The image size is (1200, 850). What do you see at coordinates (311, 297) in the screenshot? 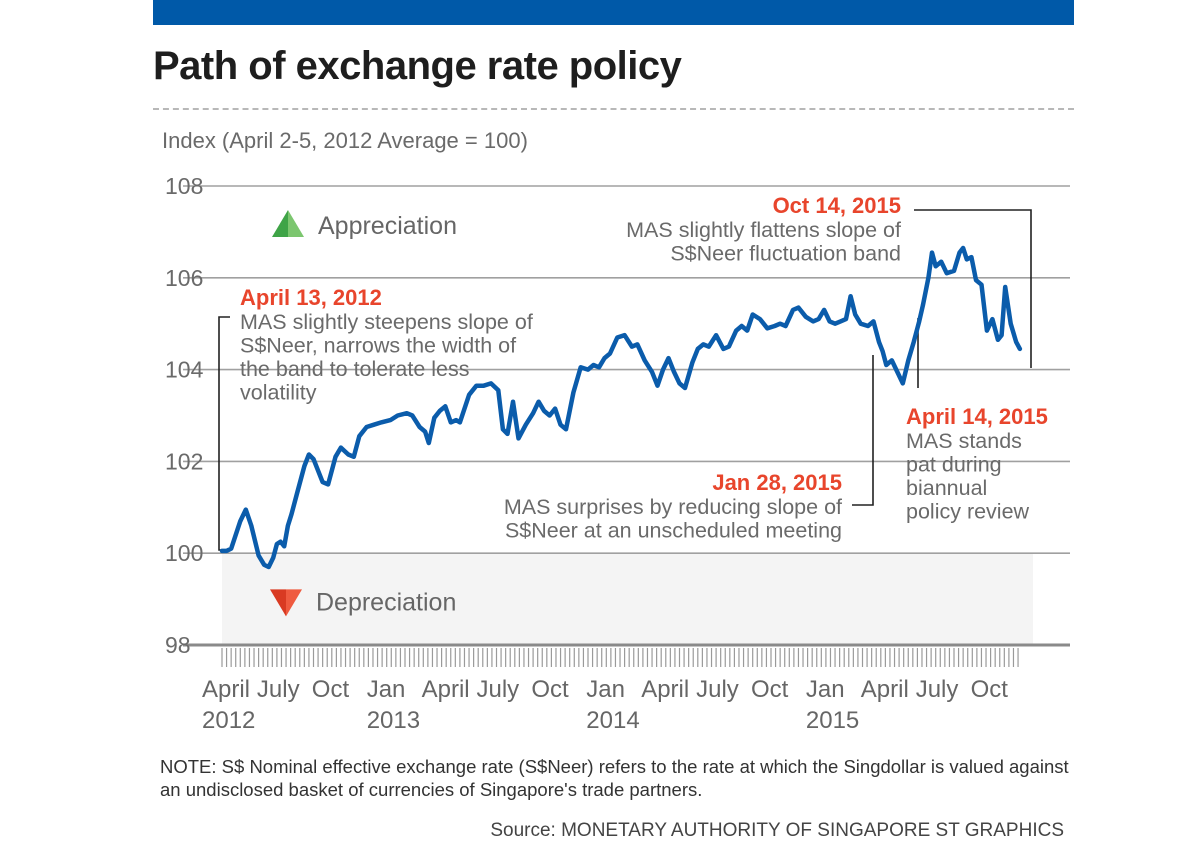
I see `annotation-date: April 13, 2012` at bounding box center [311, 297].